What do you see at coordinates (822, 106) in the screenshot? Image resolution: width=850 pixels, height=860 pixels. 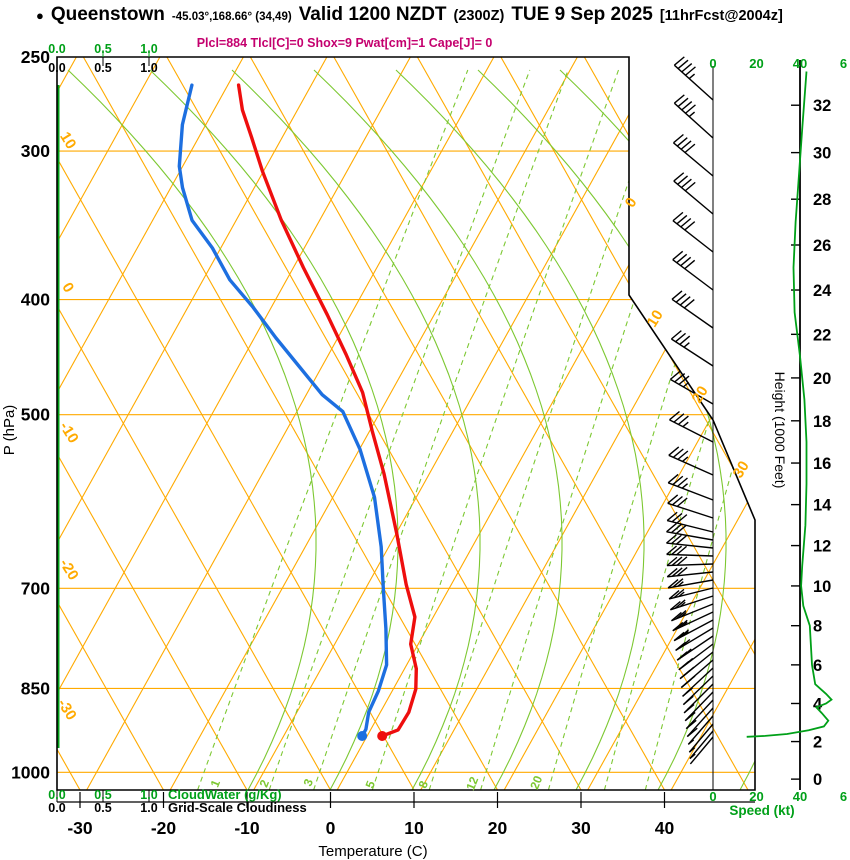 I see `height-tick-label: 32` at bounding box center [822, 106].